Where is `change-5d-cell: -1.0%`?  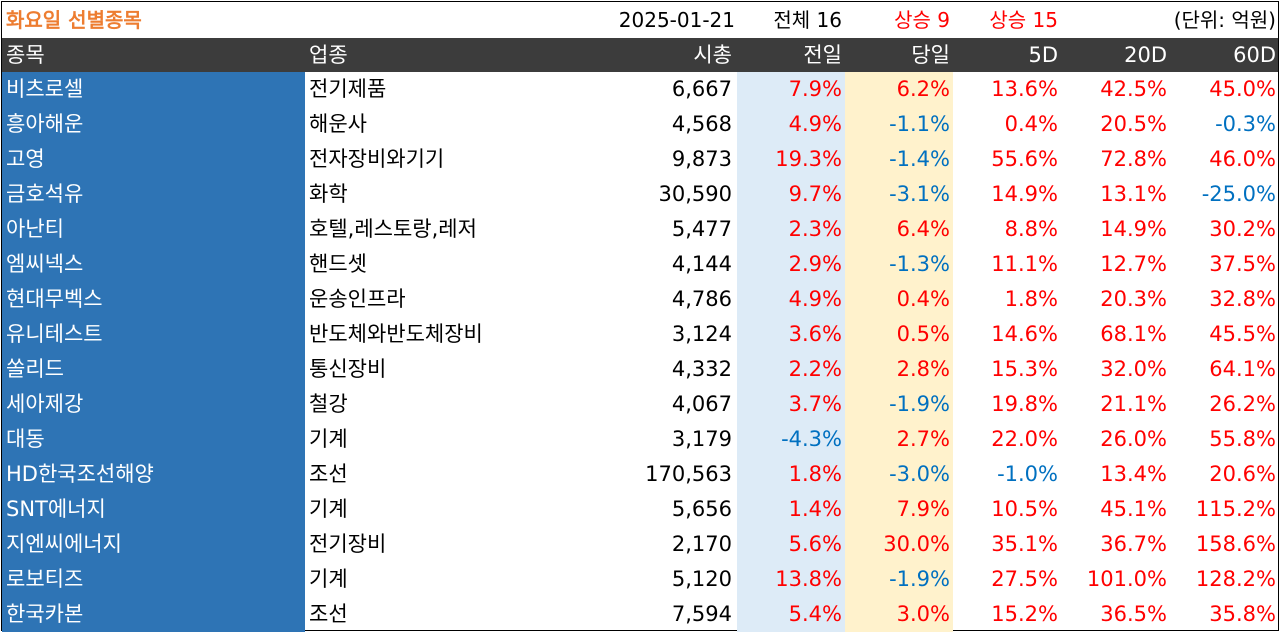
change-5d-cell: -1.0% is located at coordinates (1027, 474).